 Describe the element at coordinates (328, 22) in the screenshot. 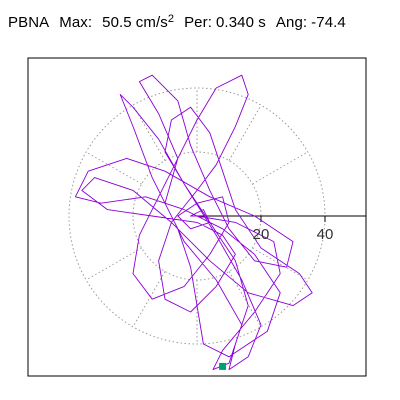

I see `ang-value: -74.4` at that location.